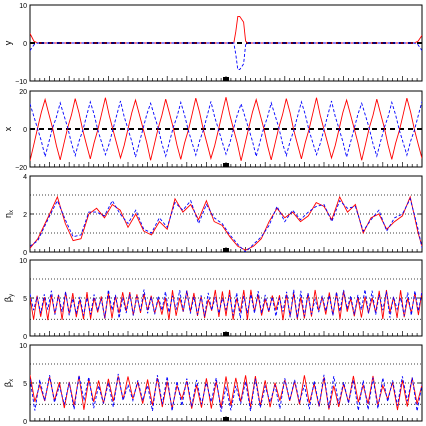 This screenshot has height=426, width=426. What do you see at coordinates (9, 298) in the screenshot?
I see `y-axis-label: βy` at bounding box center [9, 298].